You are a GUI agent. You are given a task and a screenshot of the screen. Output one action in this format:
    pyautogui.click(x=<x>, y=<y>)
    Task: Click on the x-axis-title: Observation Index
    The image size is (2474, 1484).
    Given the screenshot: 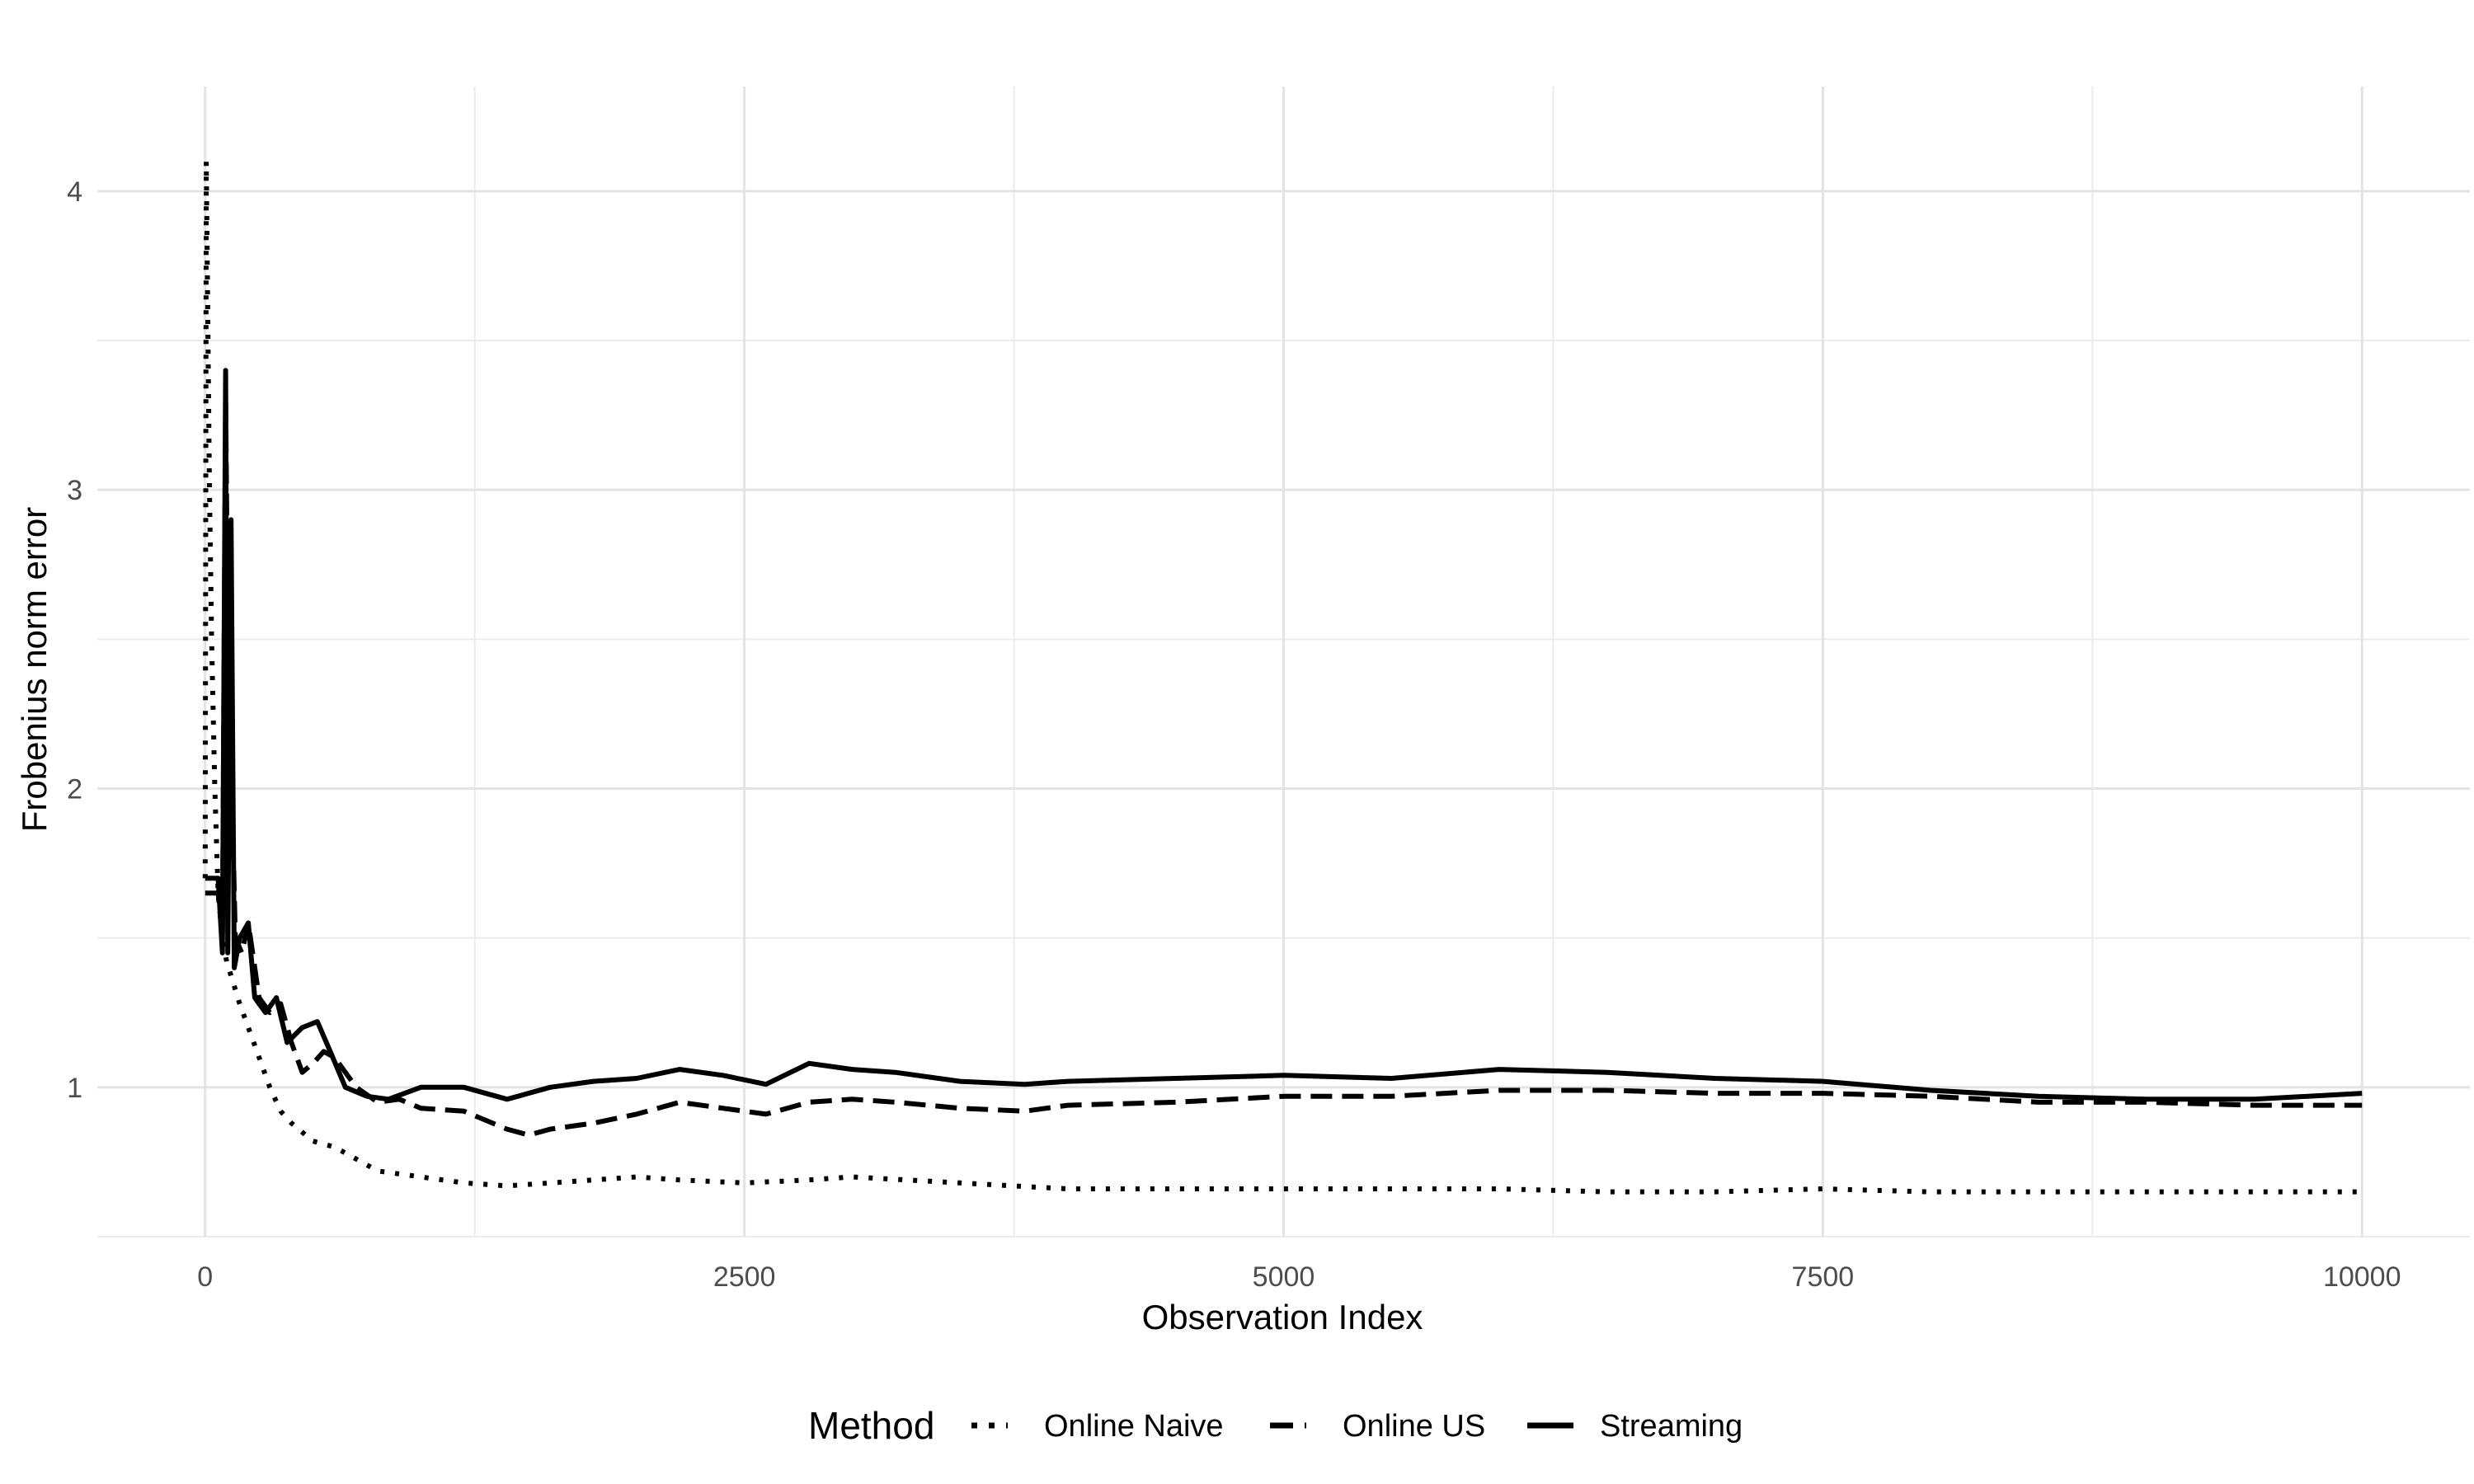 What is the action you would take?
    pyautogui.click(x=1282, y=1317)
    